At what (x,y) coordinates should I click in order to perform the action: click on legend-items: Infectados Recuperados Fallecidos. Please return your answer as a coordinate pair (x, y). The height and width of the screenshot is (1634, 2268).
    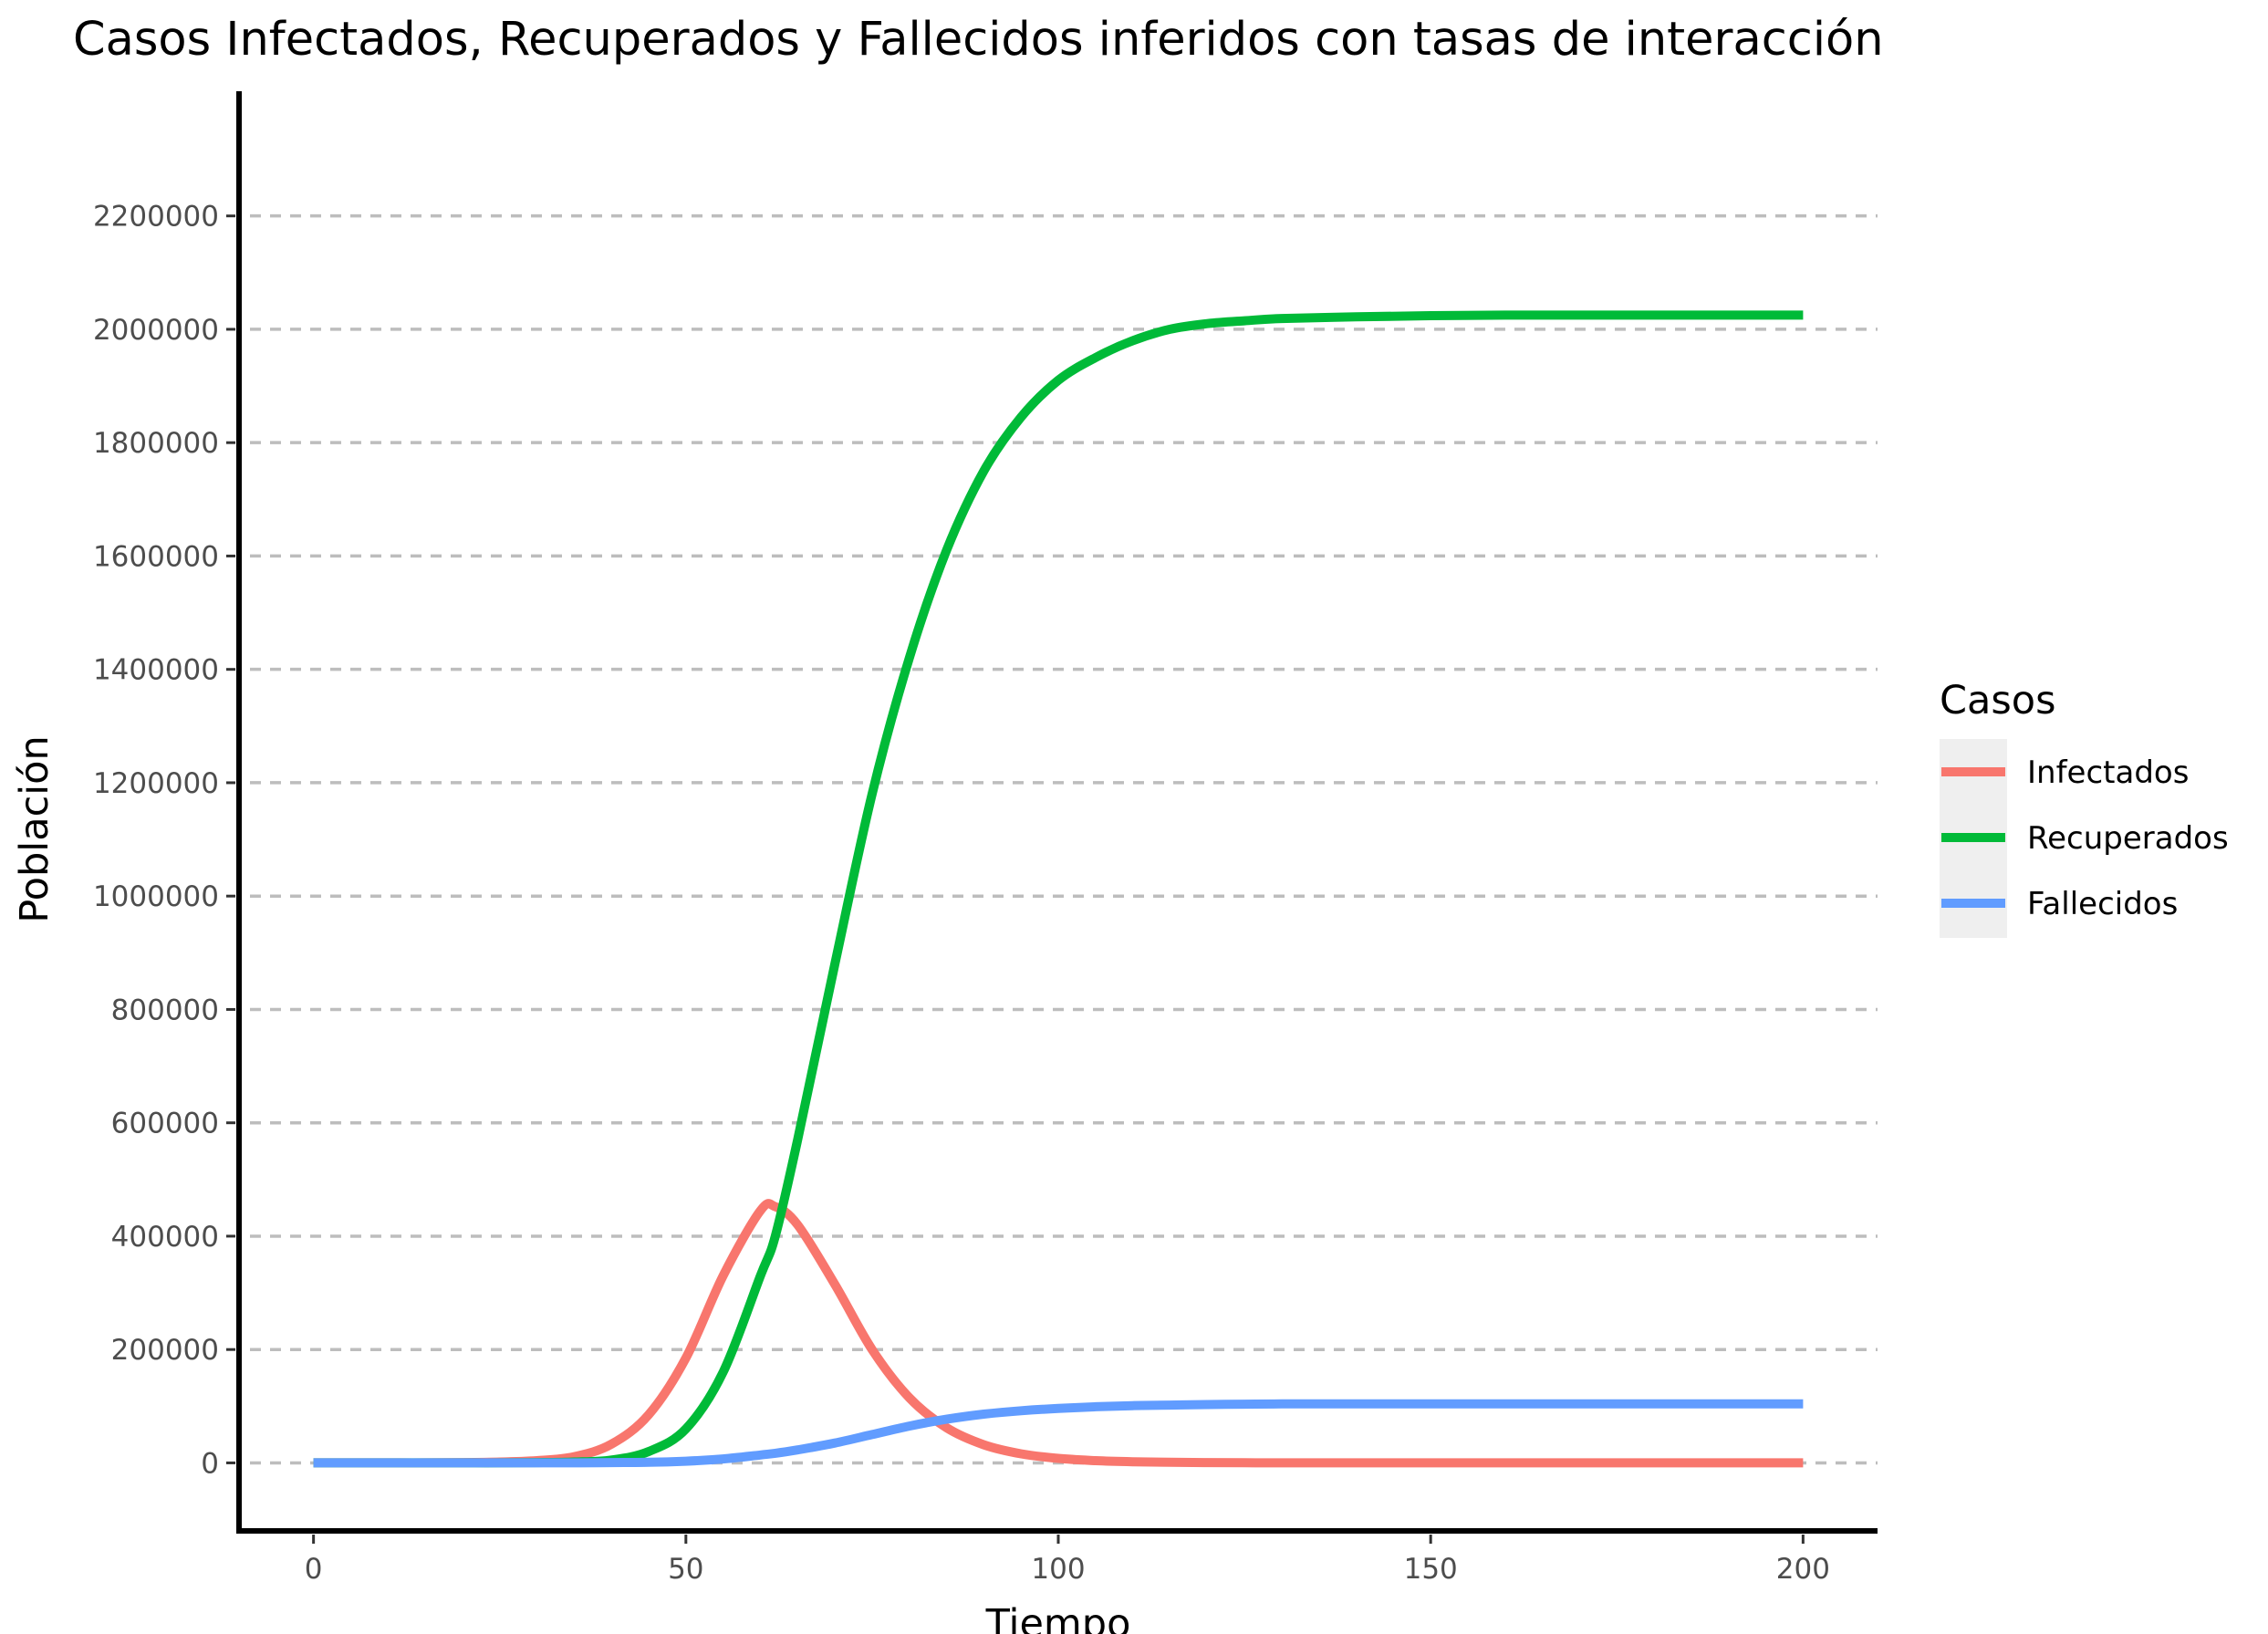
    Looking at the image, I should click on (2085, 838).